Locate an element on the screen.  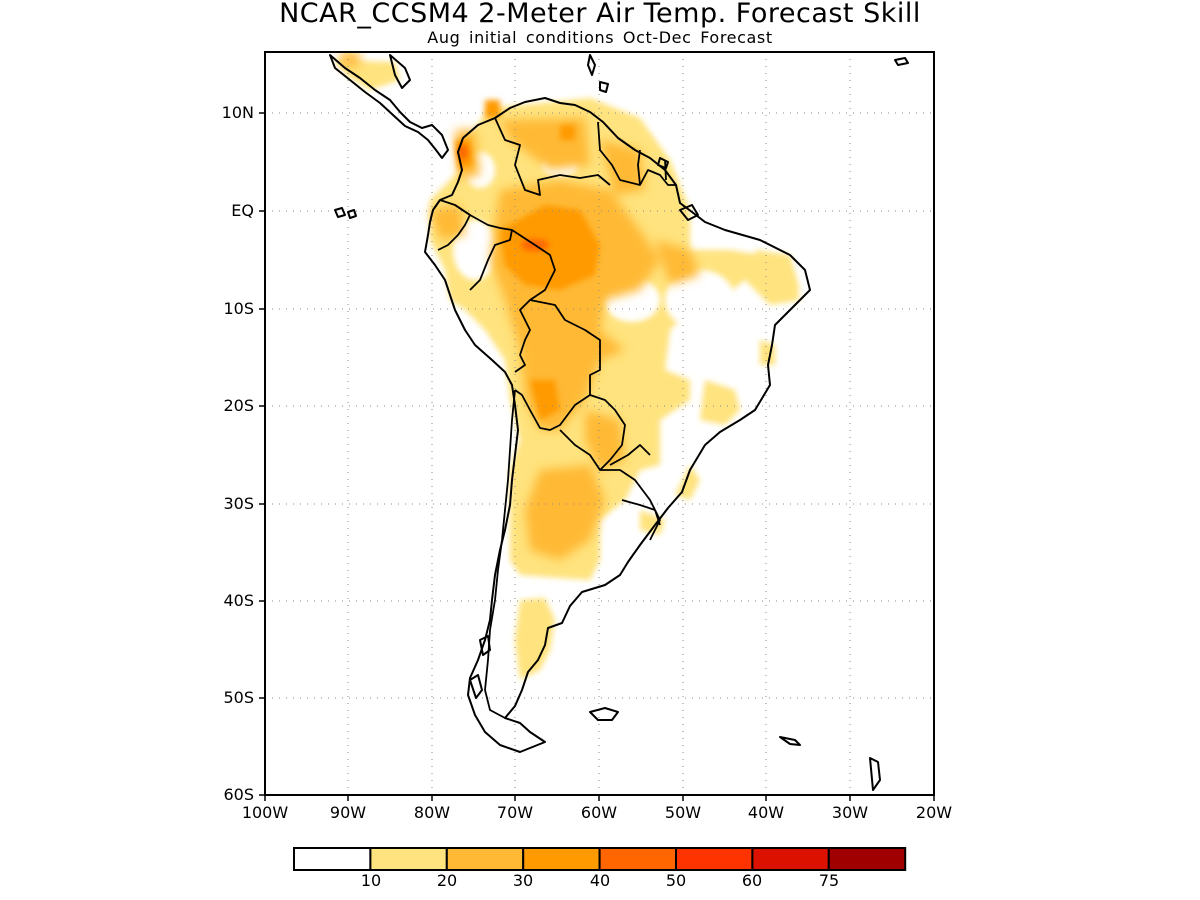
colorbar-label-40: 40 is located at coordinates (600, 880).